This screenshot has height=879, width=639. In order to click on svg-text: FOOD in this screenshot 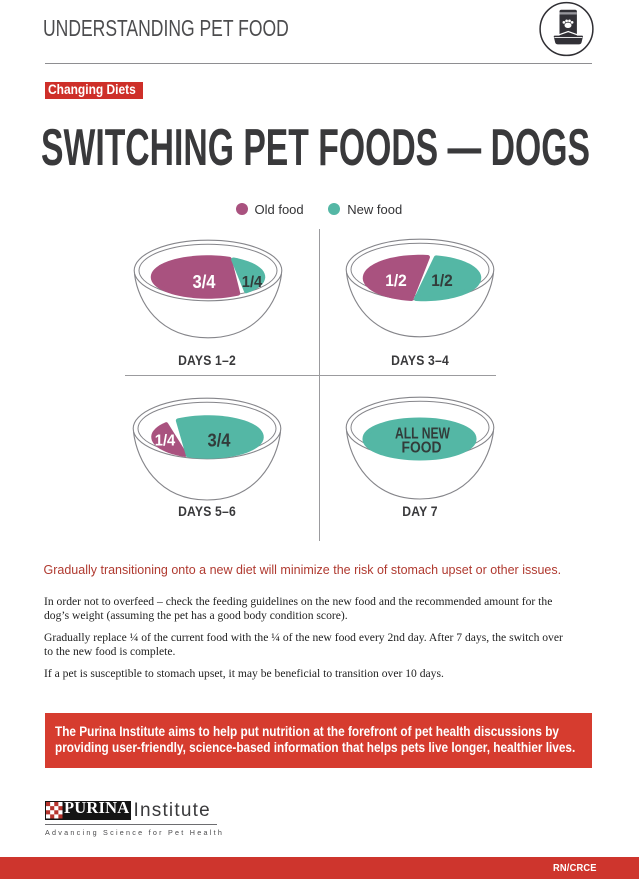, I will do `click(422, 448)`.